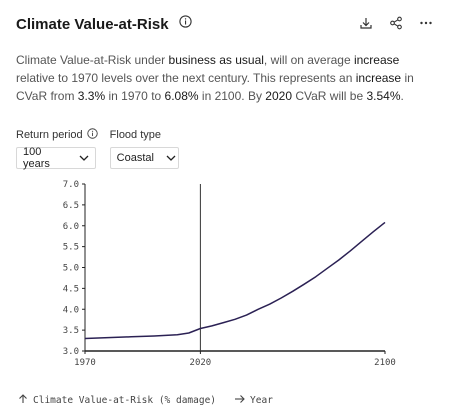 Image resolution: width=450 pixels, height=418 pixels. I want to click on x-axis-legend: Year, so click(253, 400).